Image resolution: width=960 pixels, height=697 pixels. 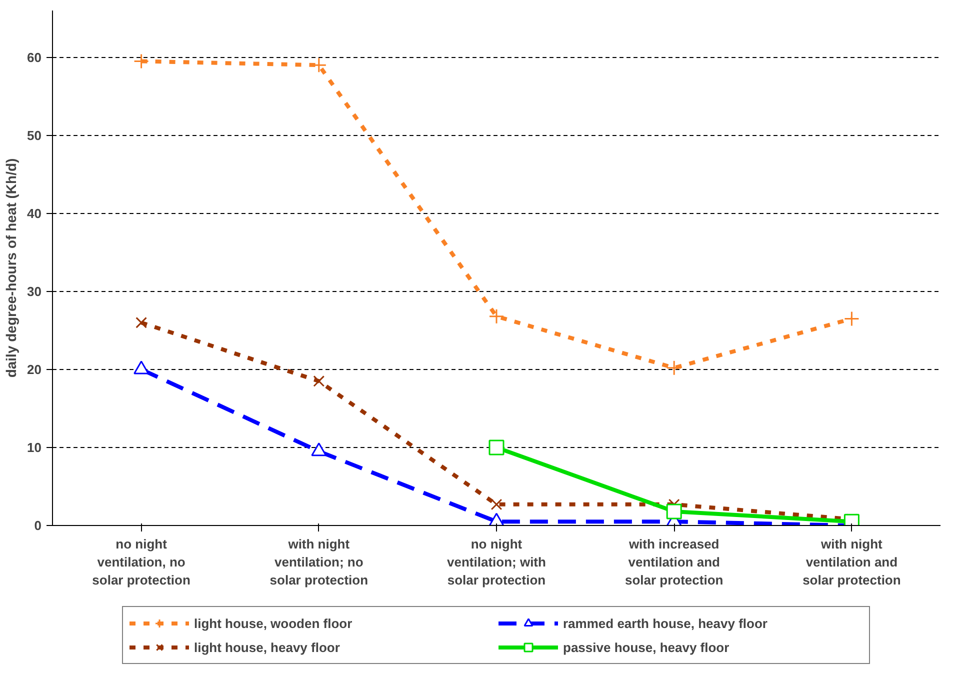 I want to click on x-tick-label: no night ventilation; with solar protection, so click(x=496, y=562).